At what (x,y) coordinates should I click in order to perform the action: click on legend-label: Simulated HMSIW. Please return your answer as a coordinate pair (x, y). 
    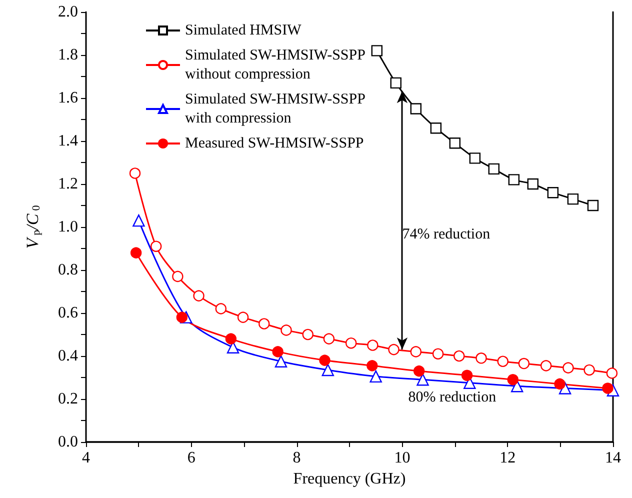
    Looking at the image, I should click on (243, 30).